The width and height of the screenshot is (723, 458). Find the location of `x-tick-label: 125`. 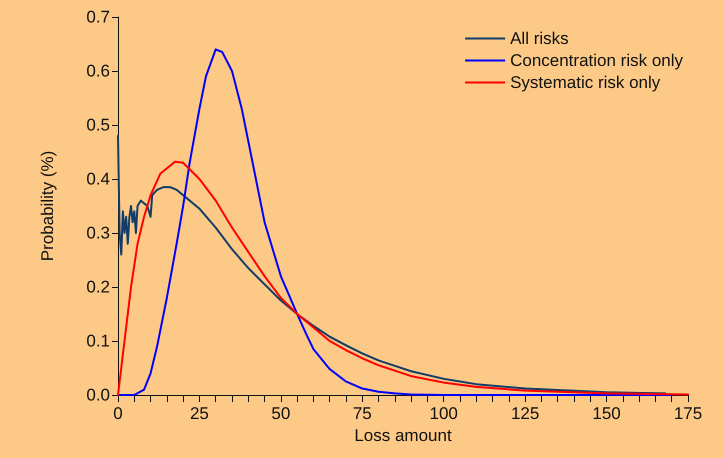

x-tick-label: 125 is located at coordinates (525, 413).